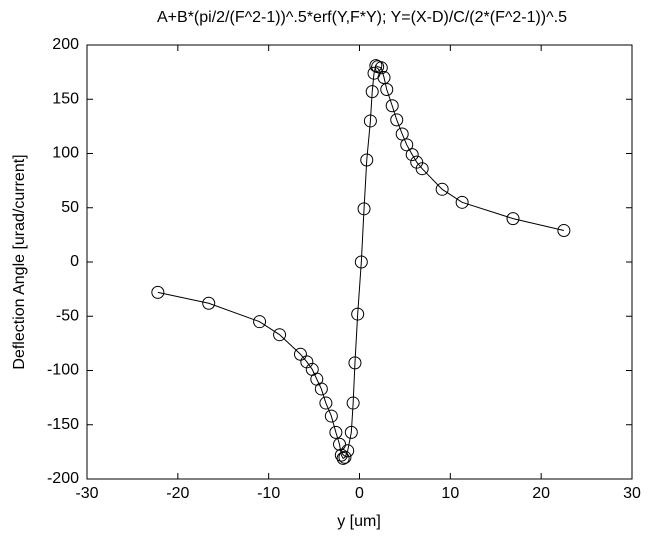 This screenshot has width=672, height=539. I want to click on y-tick-label: 200, so click(65, 44).